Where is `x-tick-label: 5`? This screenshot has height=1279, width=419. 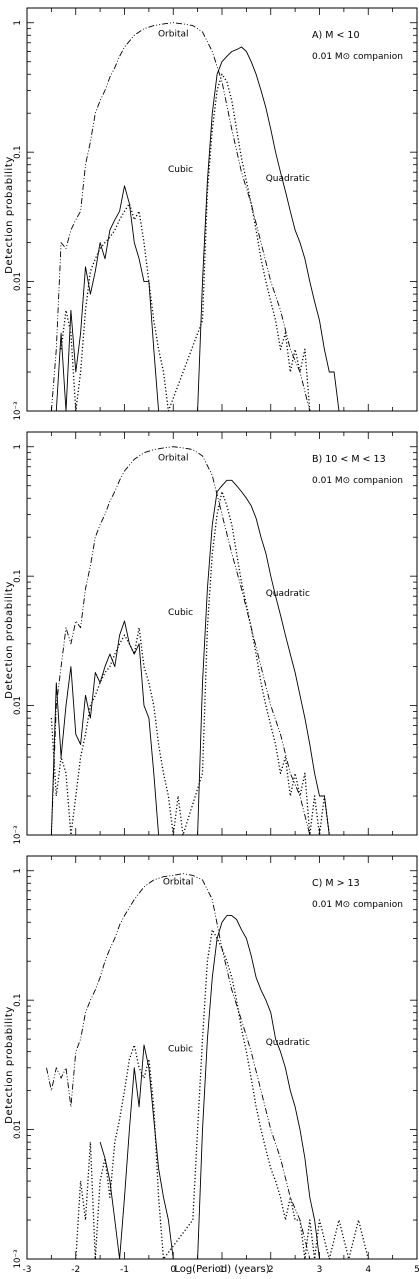 x-tick-label: 5 is located at coordinates (416, 1270).